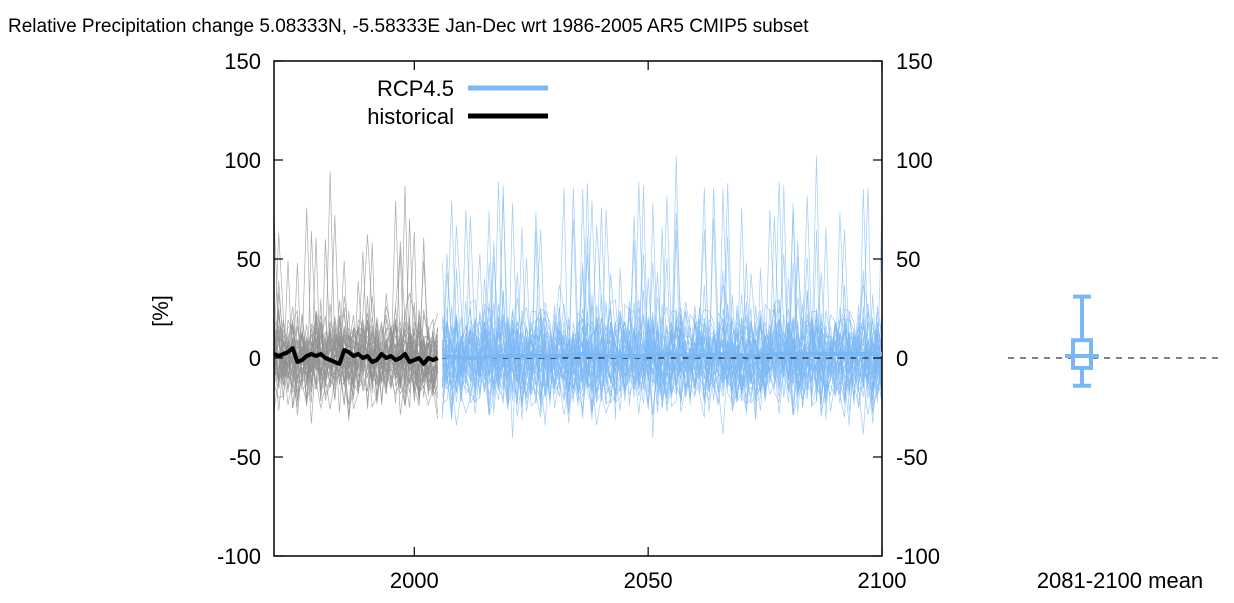 This screenshot has height=603, width=1234. What do you see at coordinates (914, 160) in the screenshot?
I see `y-tick-label-right: 100` at bounding box center [914, 160].